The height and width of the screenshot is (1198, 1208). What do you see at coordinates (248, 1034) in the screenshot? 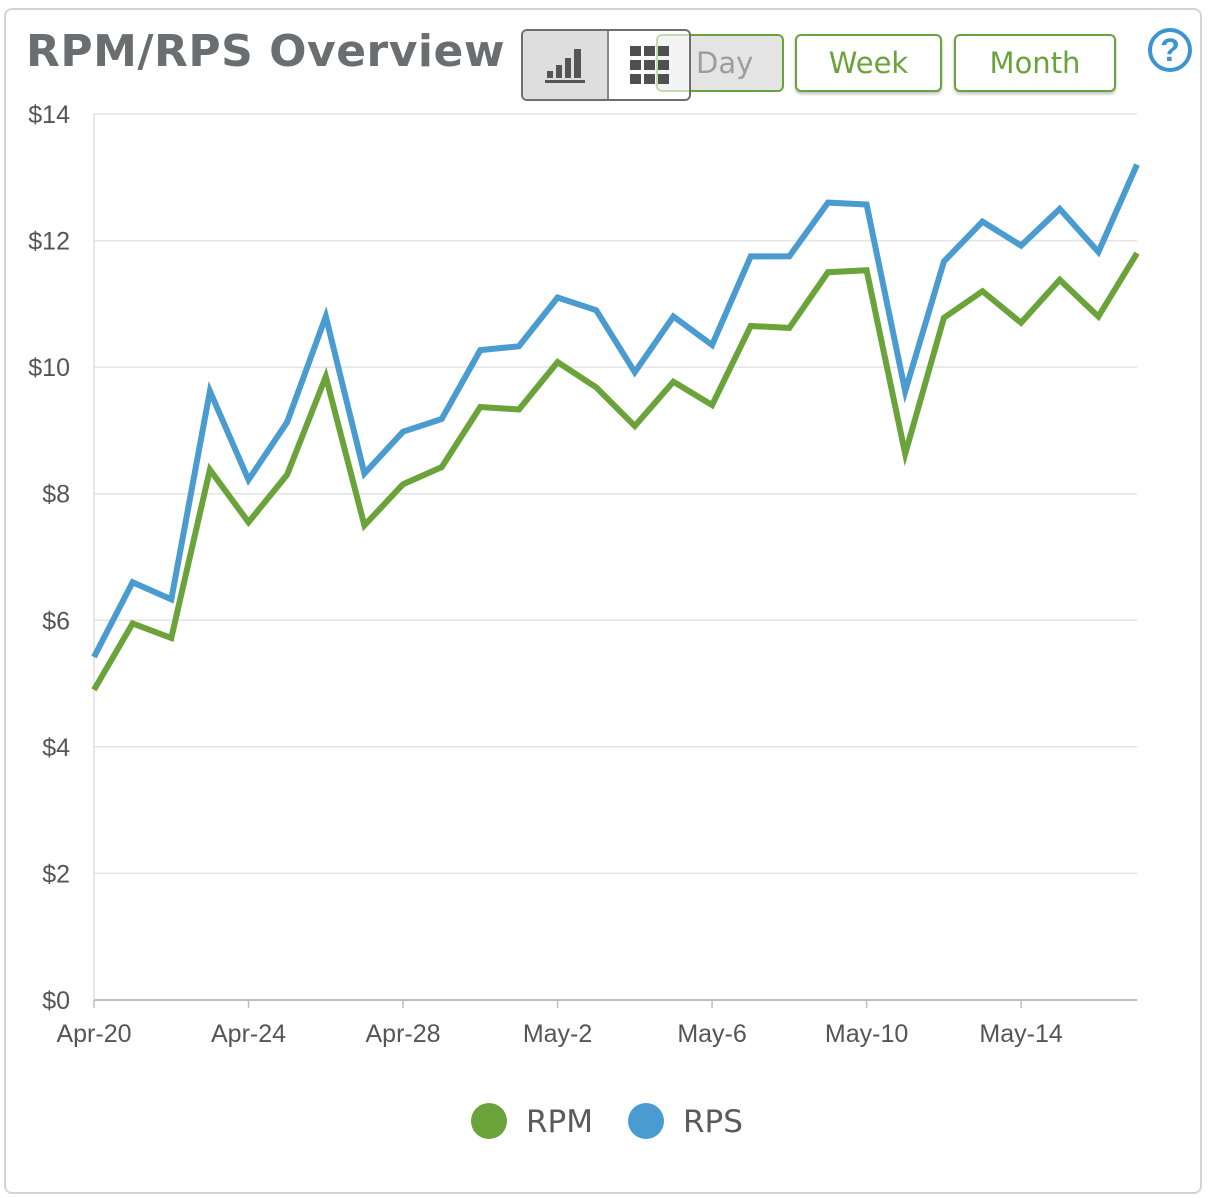
I see `x-tick-label: Apr-24` at bounding box center [248, 1034].